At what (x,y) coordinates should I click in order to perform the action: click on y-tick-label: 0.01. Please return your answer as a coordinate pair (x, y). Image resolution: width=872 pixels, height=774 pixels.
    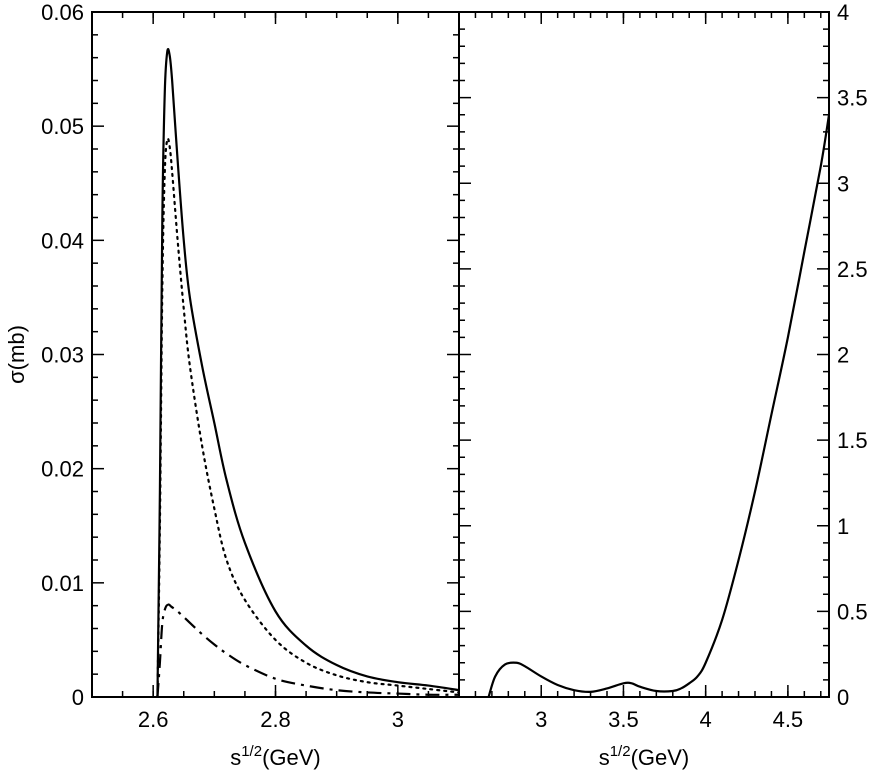
    Looking at the image, I should click on (62, 583).